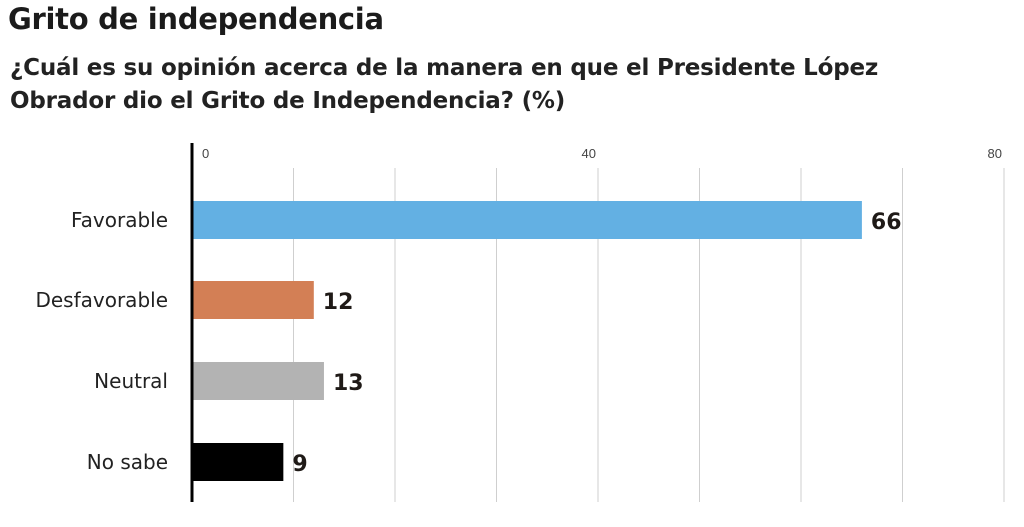 This screenshot has width=1024, height=527. Describe the element at coordinates (527, 220) in the screenshot. I see `bar-favorable` at that location.